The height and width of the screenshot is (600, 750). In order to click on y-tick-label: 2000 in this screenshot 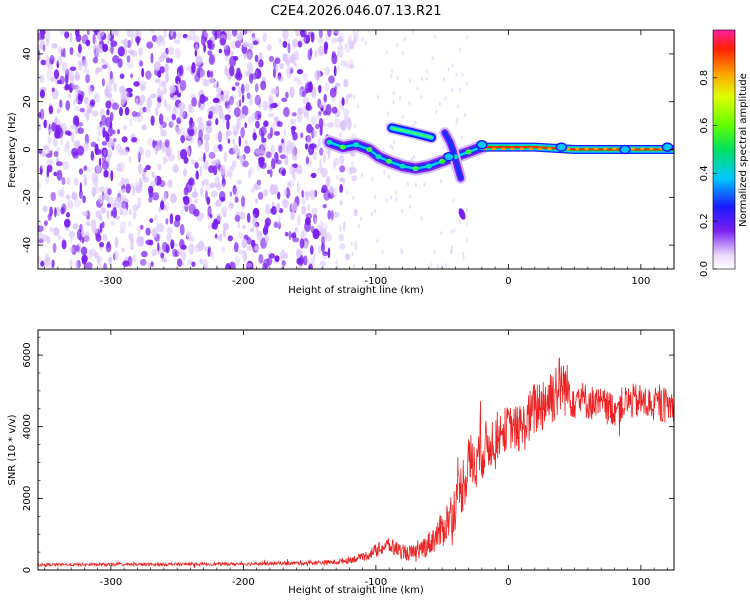, I will do `click(27, 498)`.